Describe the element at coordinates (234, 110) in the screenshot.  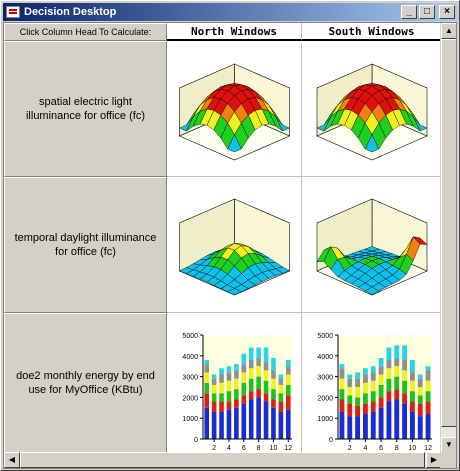
I see `cell-spatial-north` at that location.